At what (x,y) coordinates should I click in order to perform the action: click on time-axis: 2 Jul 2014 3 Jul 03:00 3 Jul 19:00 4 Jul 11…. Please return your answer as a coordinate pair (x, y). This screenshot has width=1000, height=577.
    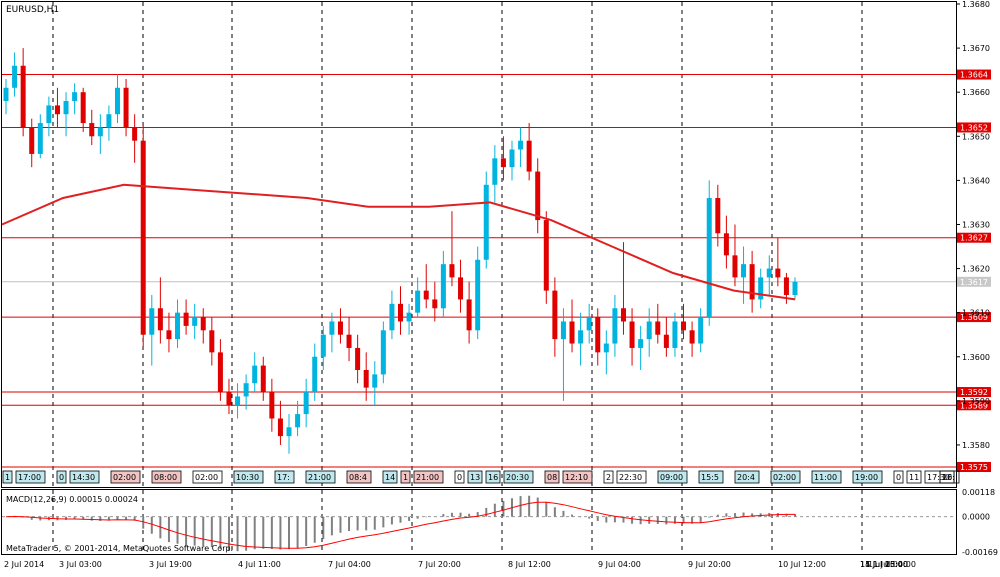
    Looking at the image, I should click on (460, 564).